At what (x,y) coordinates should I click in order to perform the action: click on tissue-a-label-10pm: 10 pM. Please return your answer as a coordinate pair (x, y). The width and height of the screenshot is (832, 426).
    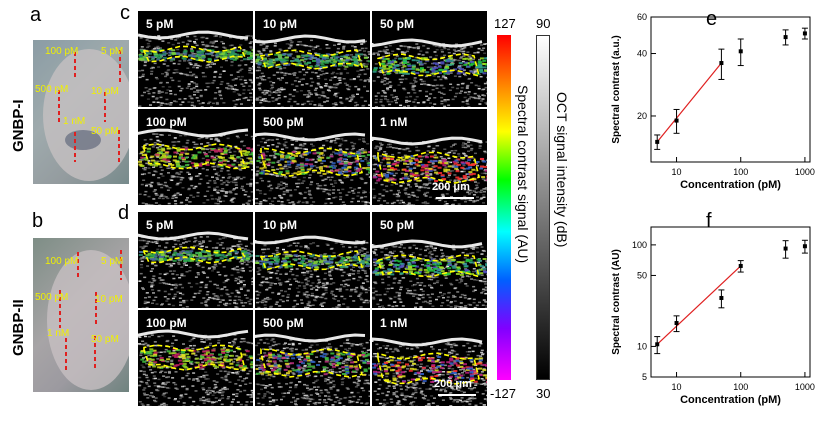
    Looking at the image, I should click on (105, 91).